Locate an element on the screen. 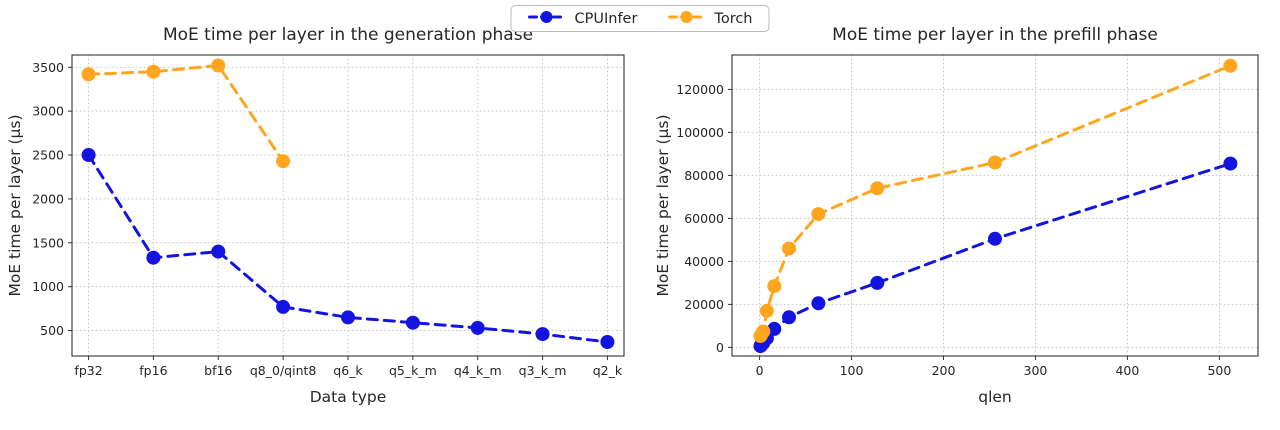 The image size is (1280, 430). svg-text: 3500 is located at coordinates (48, 67).